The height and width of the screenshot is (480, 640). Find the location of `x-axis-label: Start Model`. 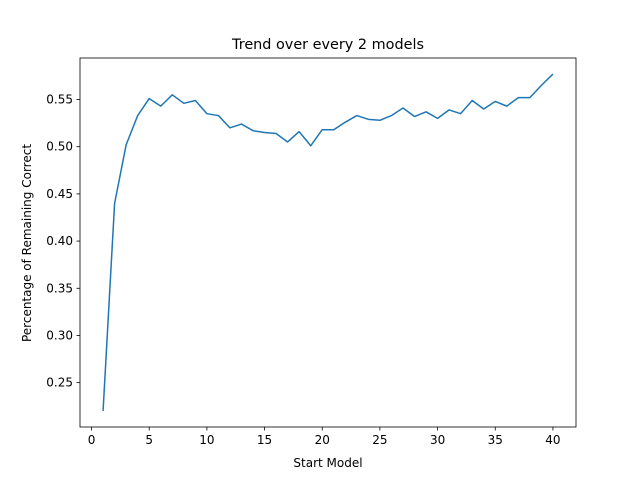

x-axis-label: Start Model is located at coordinates (327, 463).